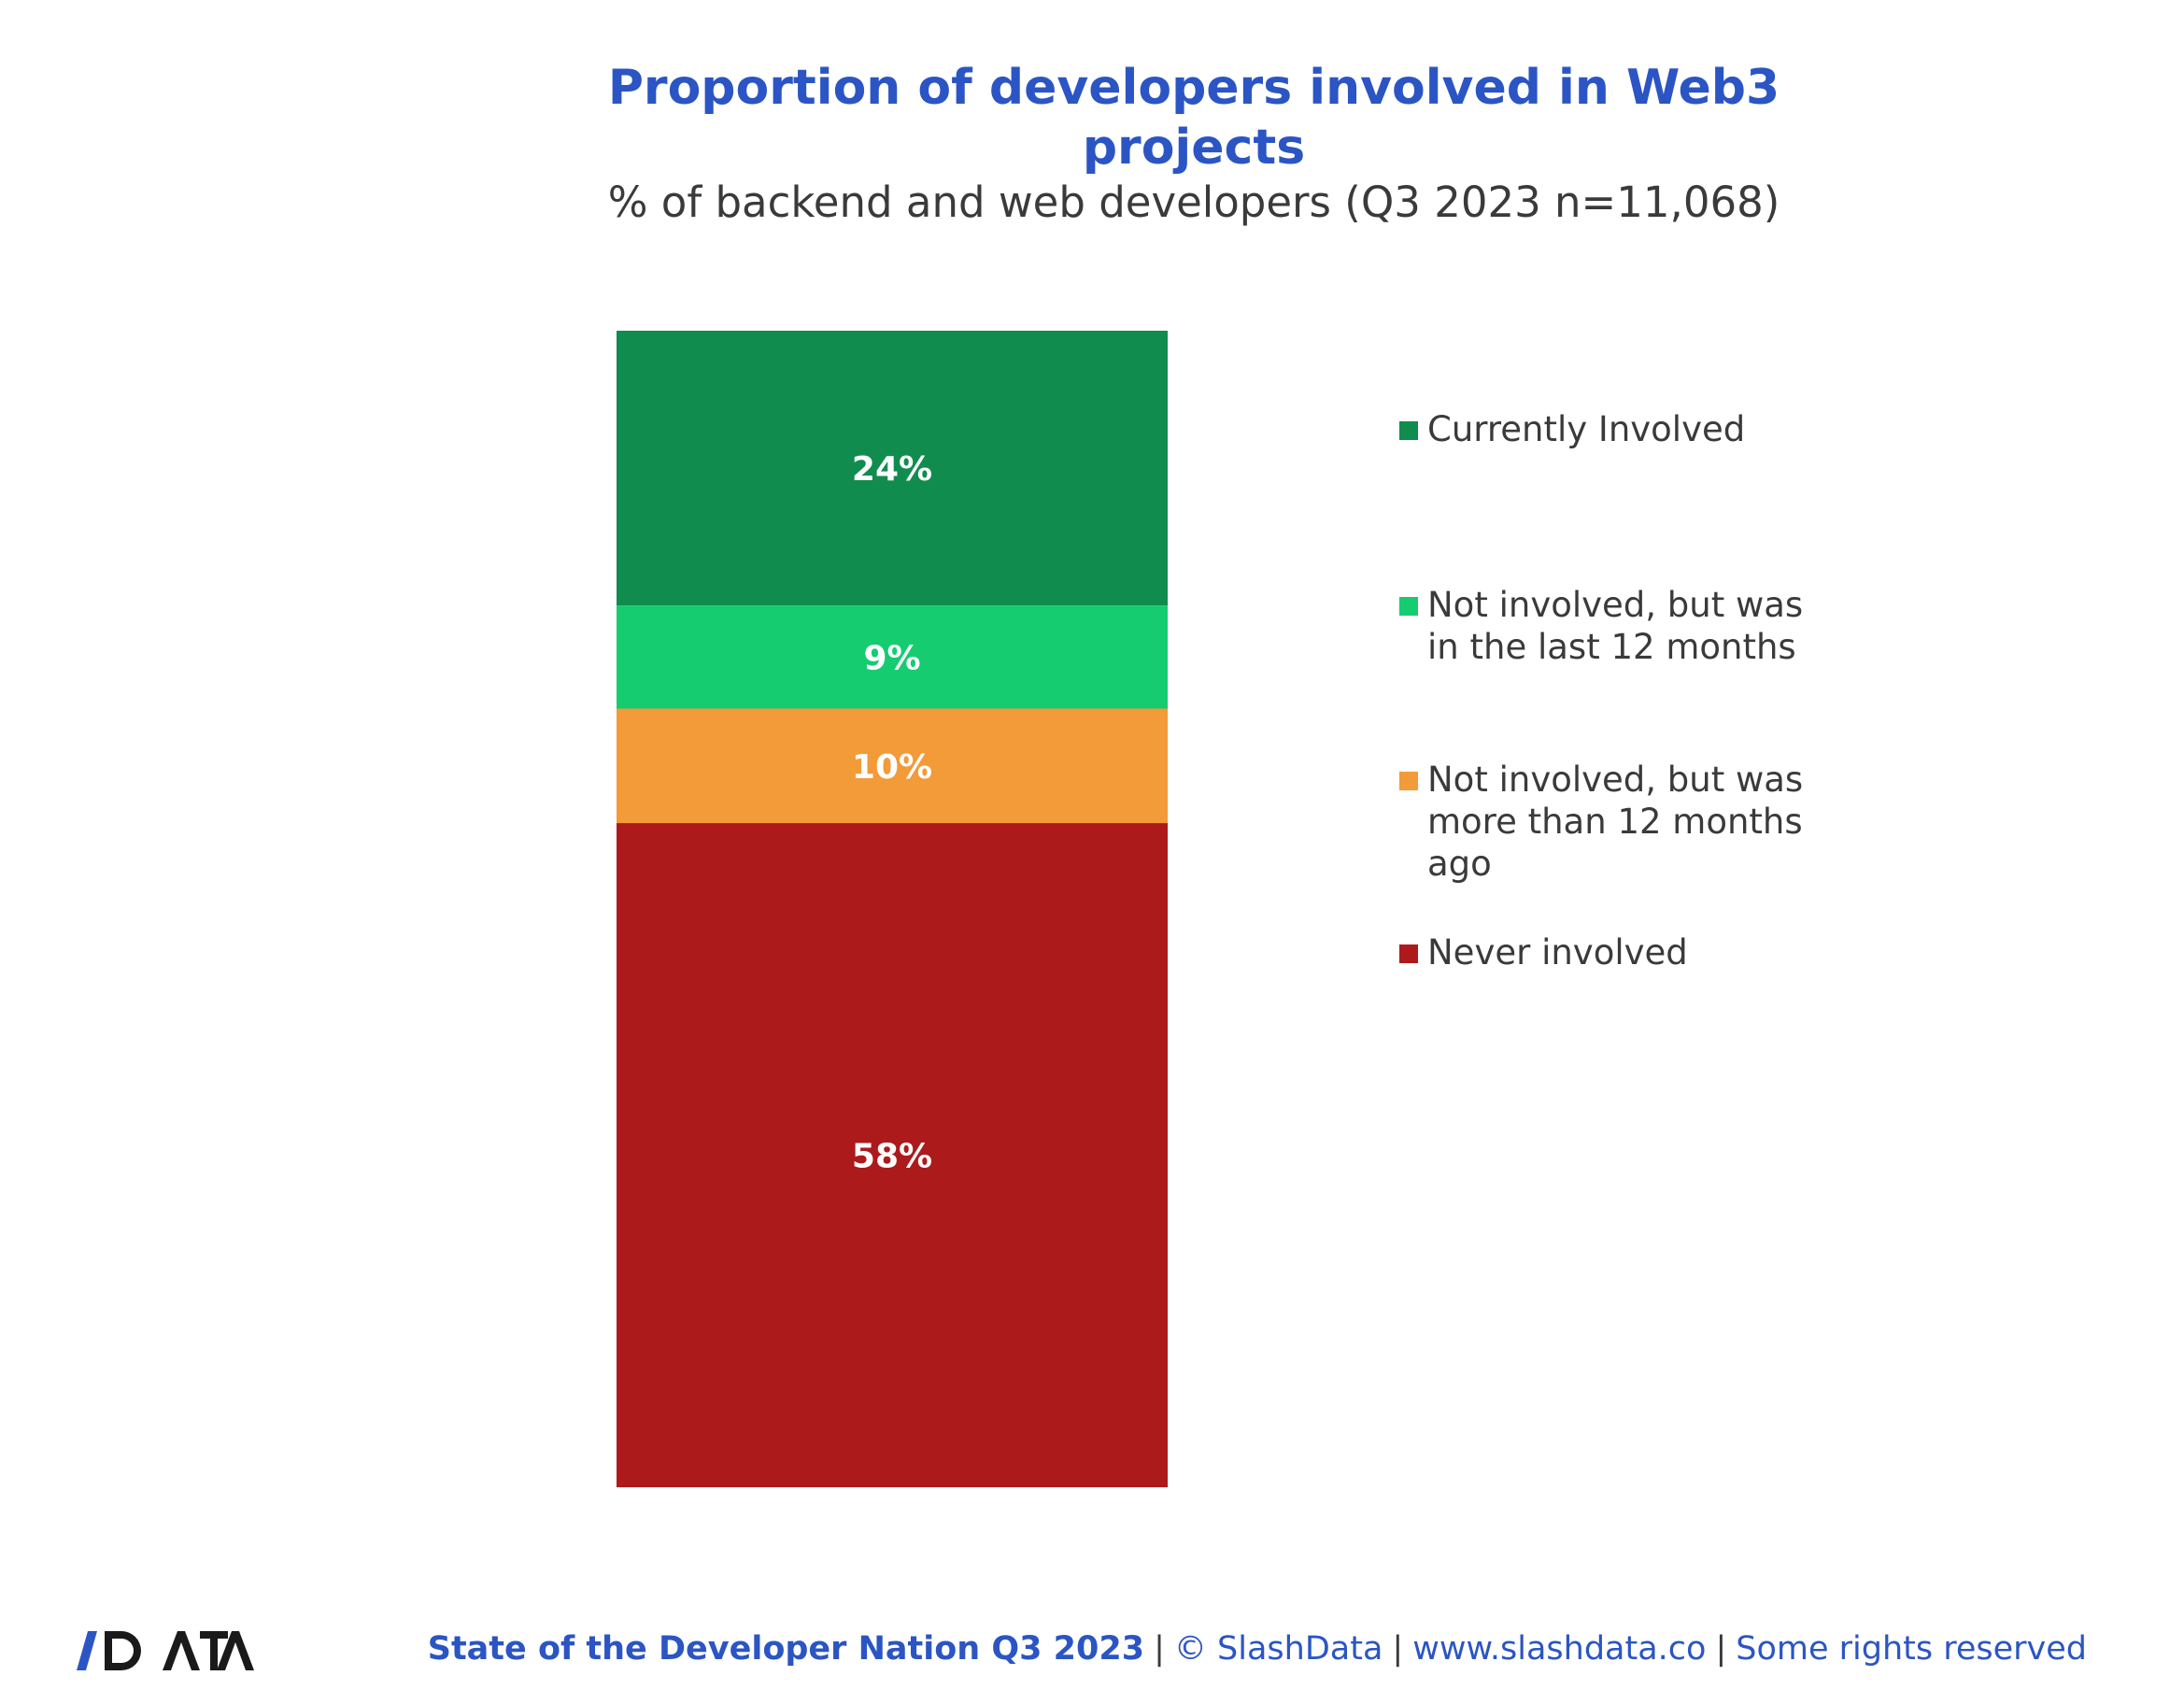 The height and width of the screenshot is (1704, 2184). What do you see at coordinates (1278, 1649) in the screenshot?
I see `footer-copyright: © SlashData` at bounding box center [1278, 1649].